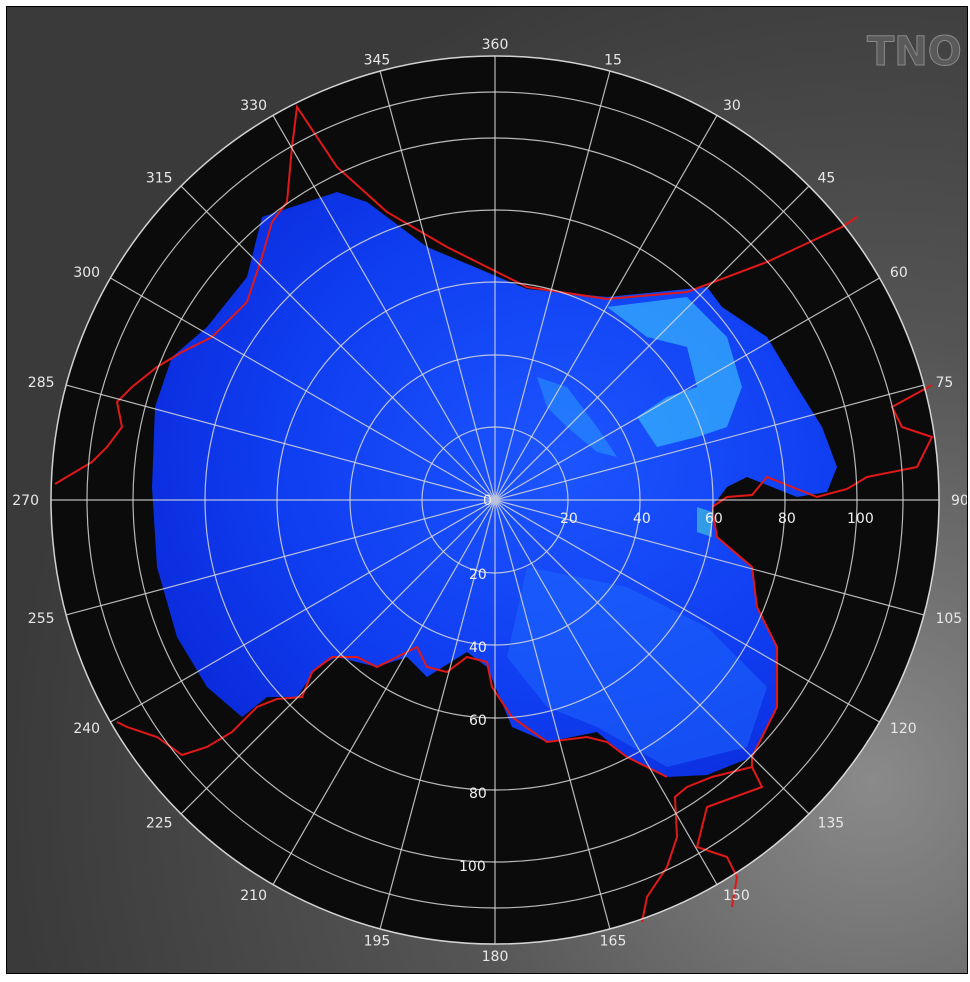 Image resolution: width=970 pixels, height=982 pixels. I want to click on range-label-south-60: 60, so click(478, 721).